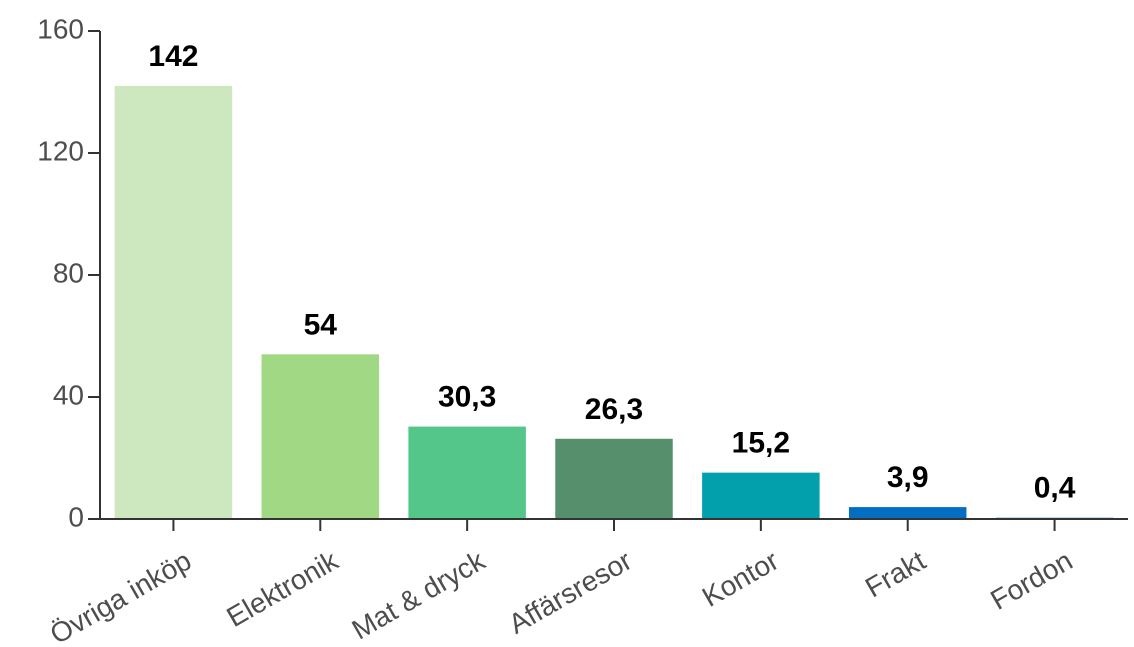  Describe the element at coordinates (419, 594) in the screenshot. I see `x-tick-label: Mat & dryck` at that location.